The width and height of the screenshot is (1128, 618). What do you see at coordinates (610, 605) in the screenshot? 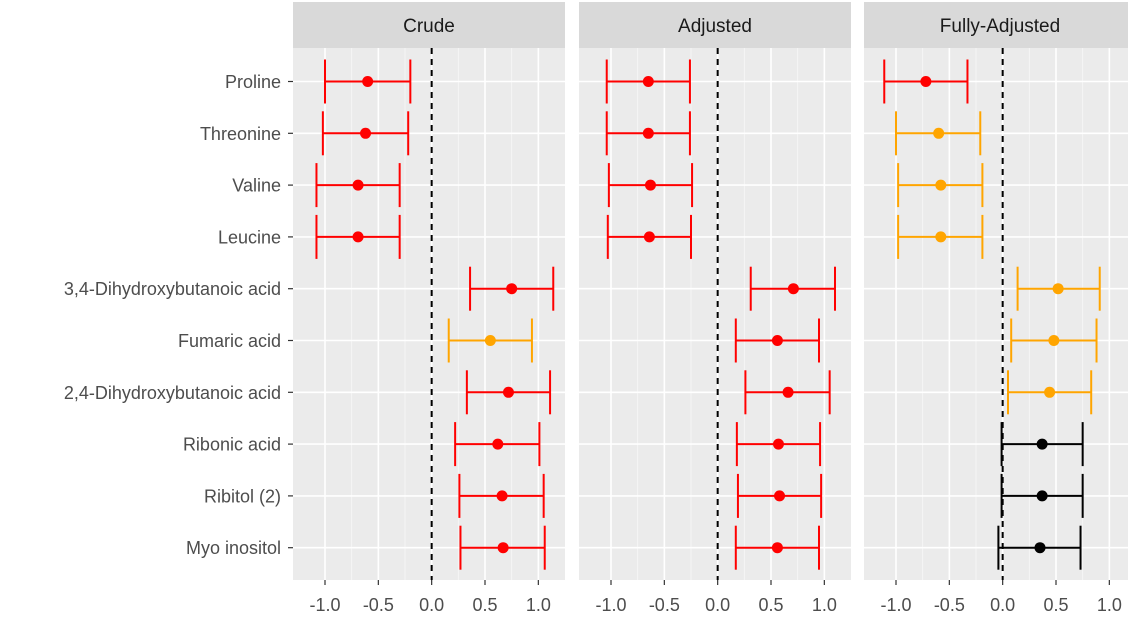
I see `x-tick-label-adjusted: -1.0` at bounding box center [610, 605].